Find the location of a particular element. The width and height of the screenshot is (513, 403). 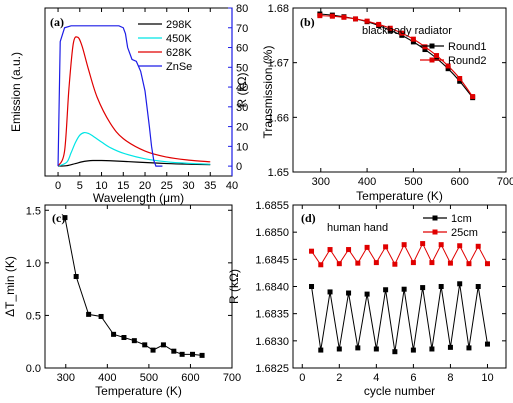

panel-a-x-tick-label: 40 is located at coordinates (232, 186).